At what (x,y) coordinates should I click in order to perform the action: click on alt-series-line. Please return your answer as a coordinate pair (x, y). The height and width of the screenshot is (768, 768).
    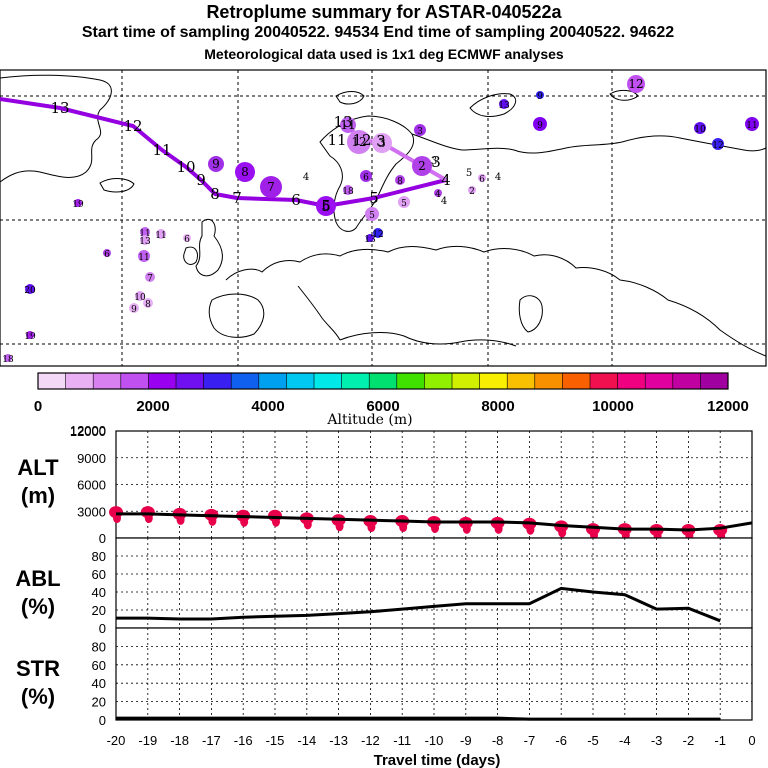
    Looking at the image, I should click on (434, 522).